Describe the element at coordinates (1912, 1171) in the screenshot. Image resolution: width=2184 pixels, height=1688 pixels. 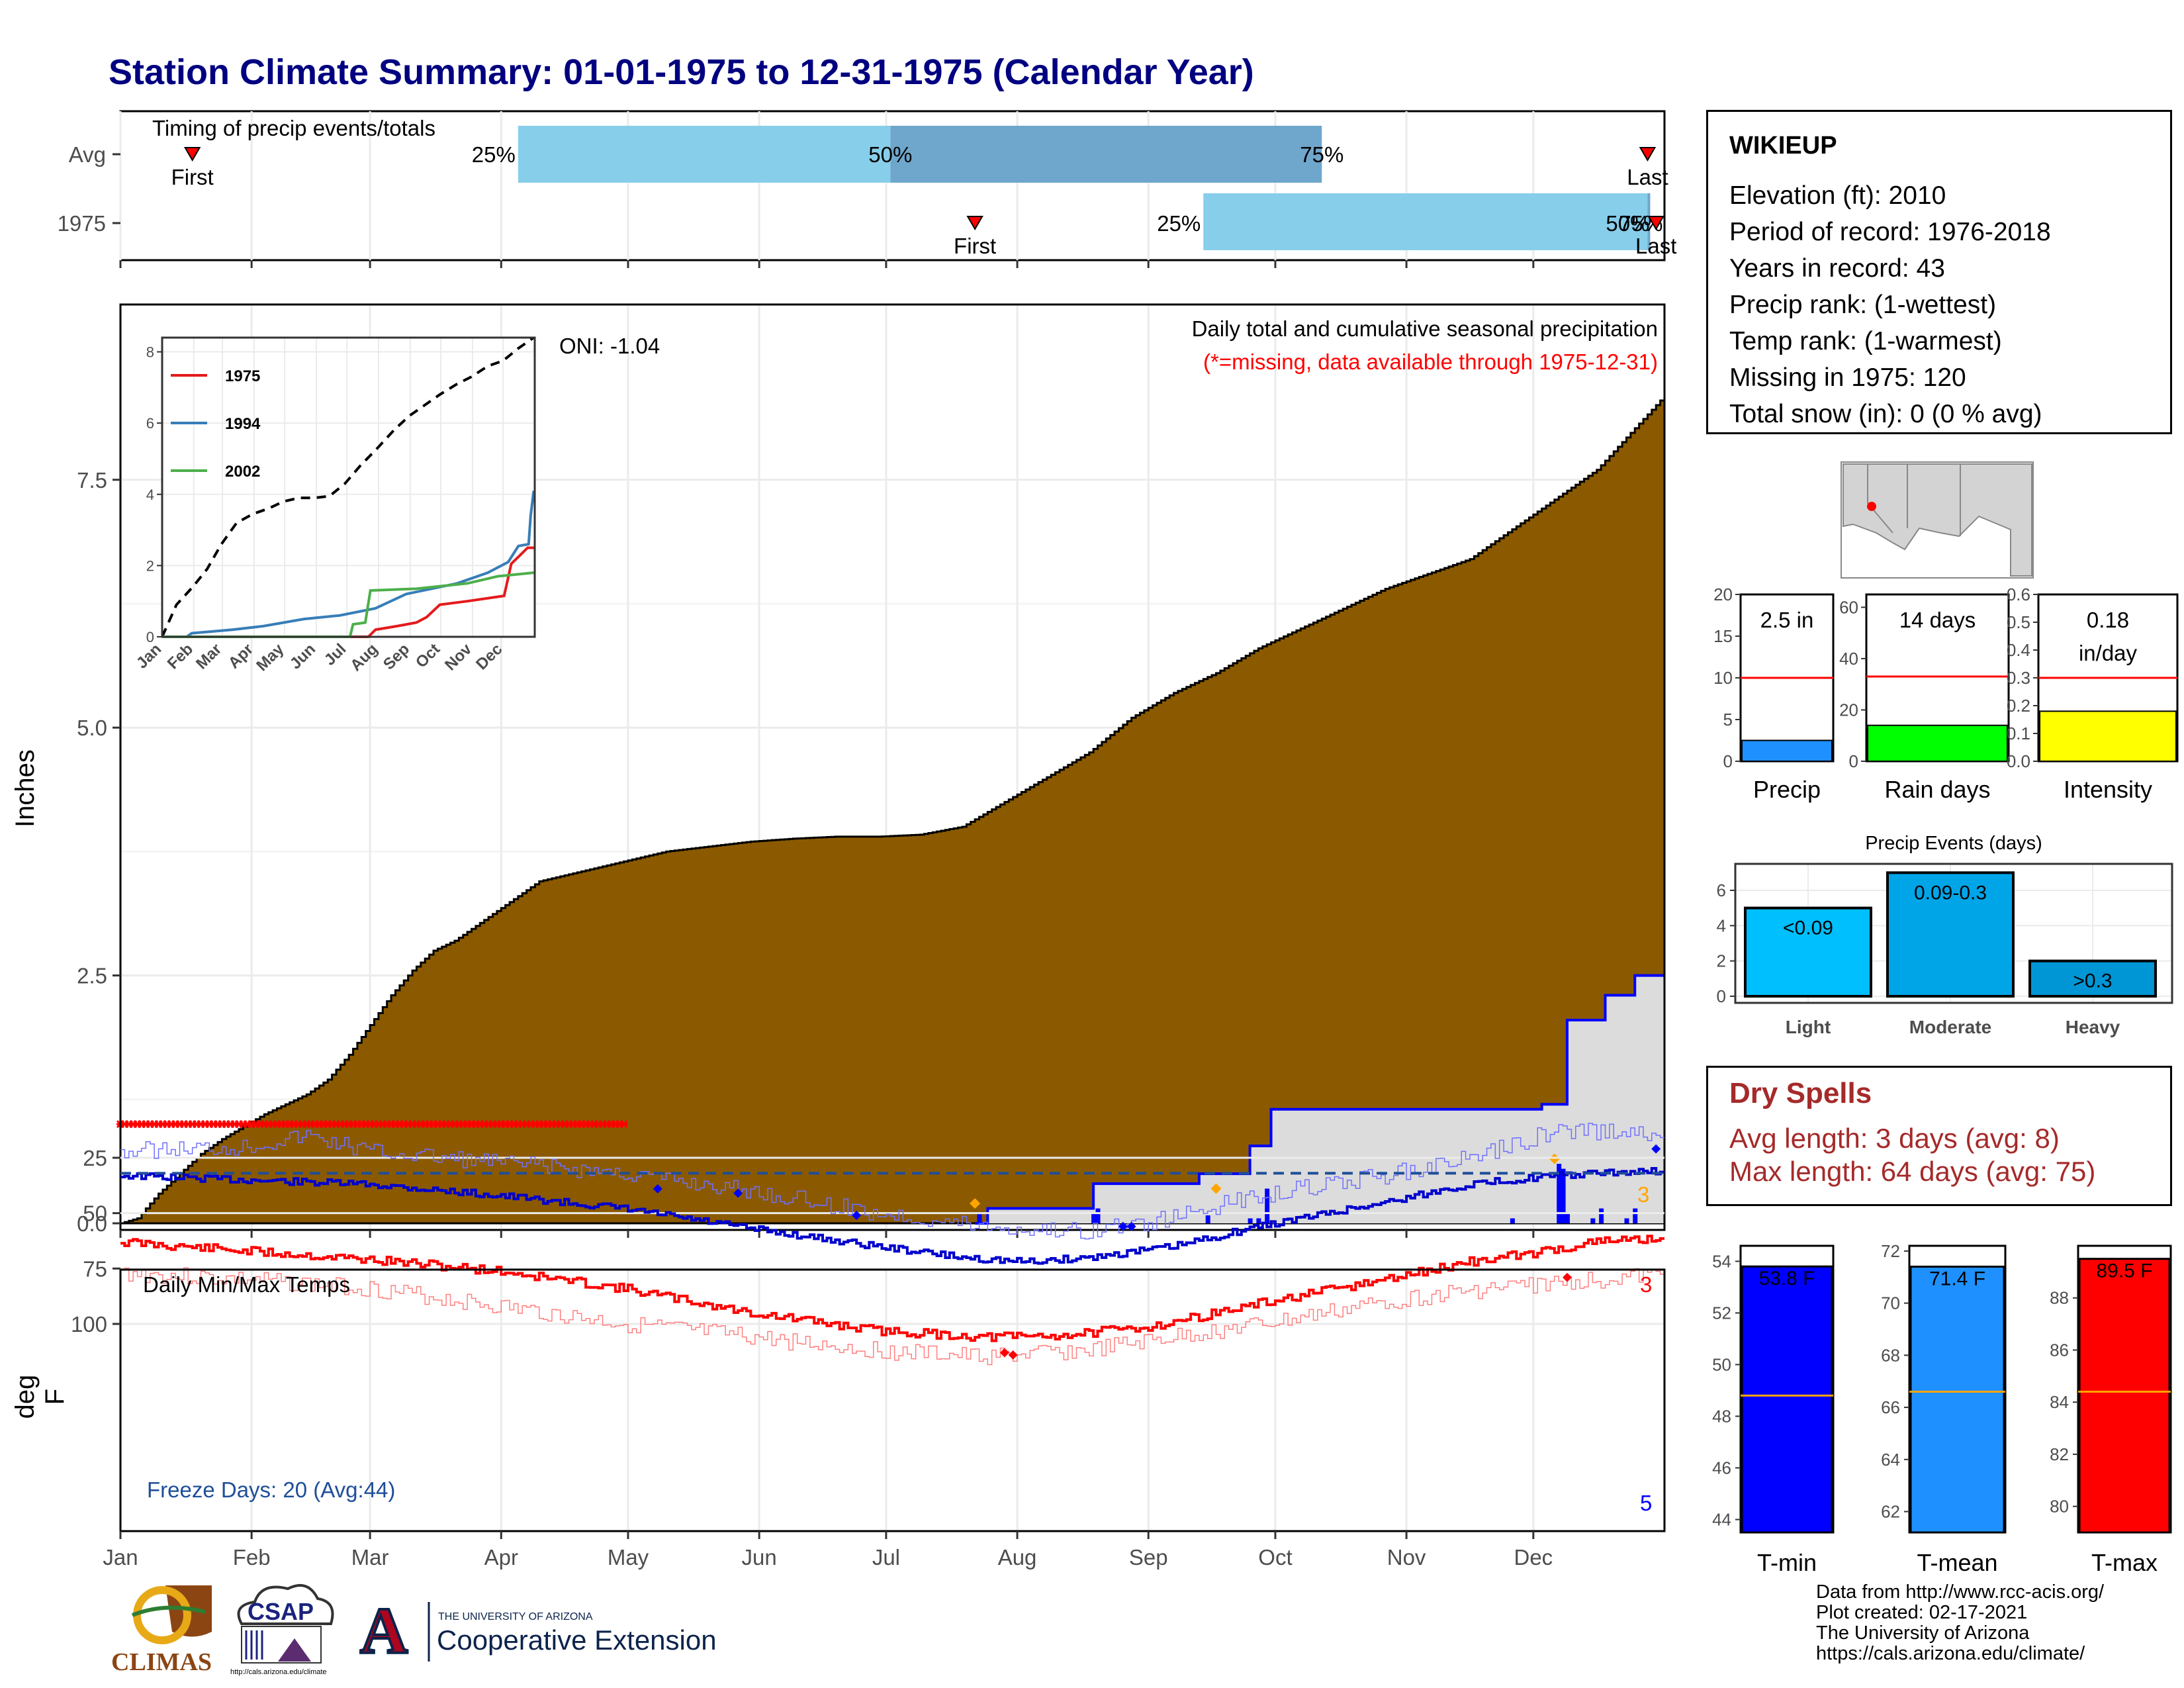
I see `dry-spells-max: Max length: 64 days (avg: 75)` at that location.